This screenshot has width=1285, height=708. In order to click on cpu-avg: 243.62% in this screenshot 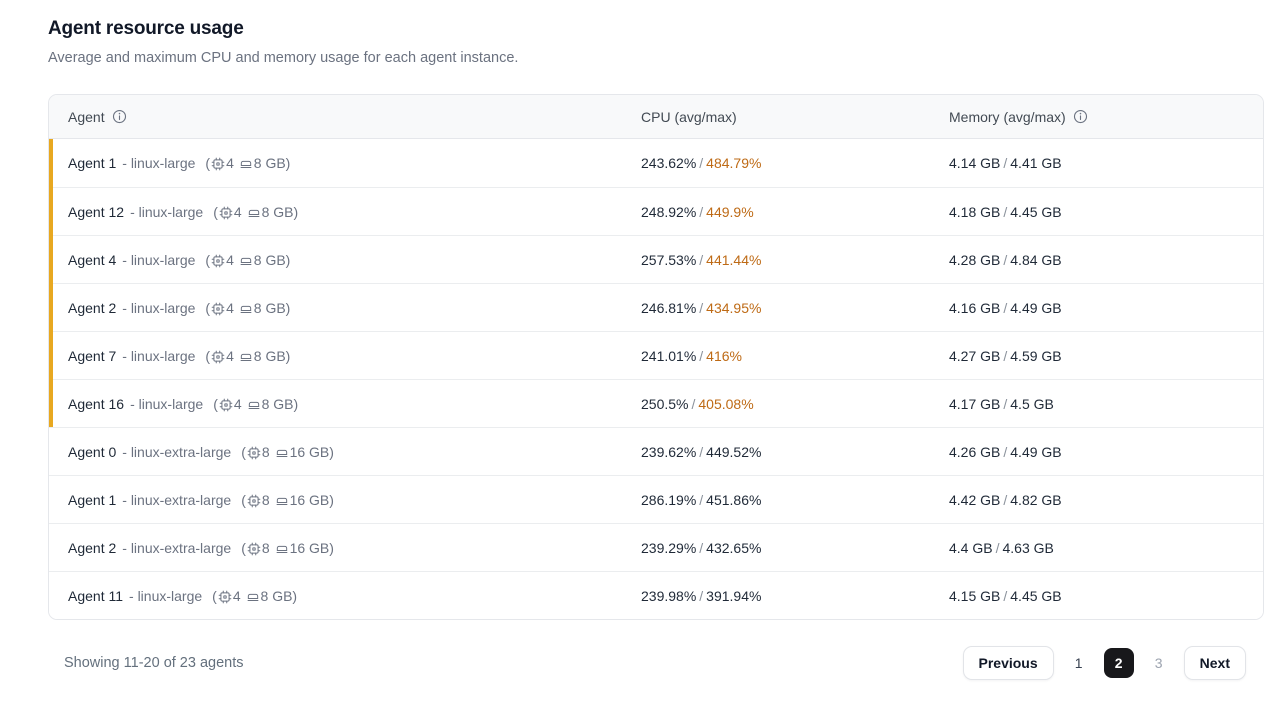, I will do `click(669, 163)`.